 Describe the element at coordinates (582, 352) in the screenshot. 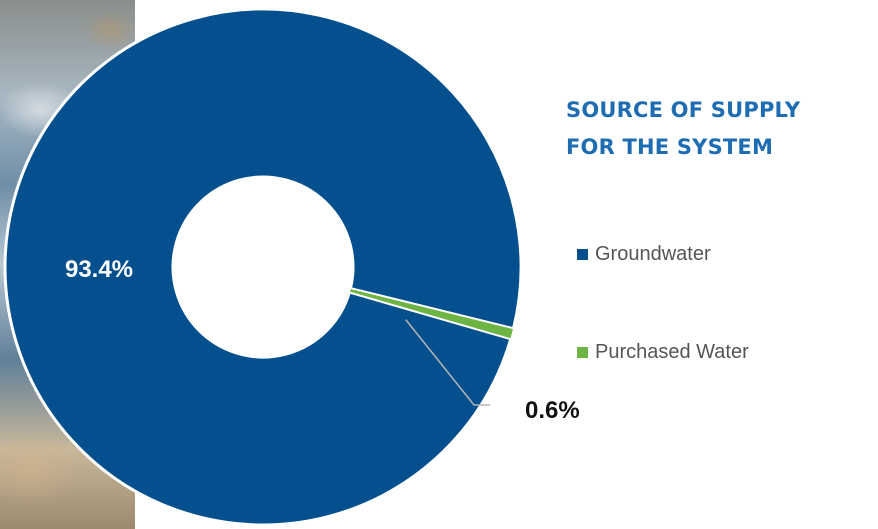

I see `legend-swatch-purchased-water` at that location.